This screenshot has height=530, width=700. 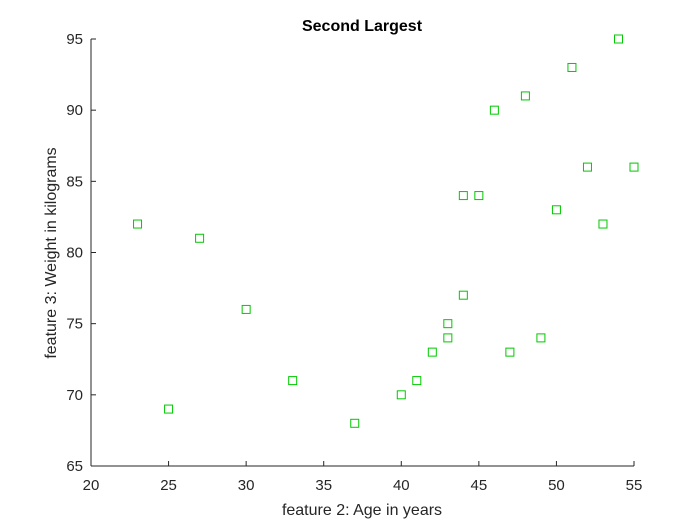 What do you see at coordinates (74, 39) in the screenshot?
I see `y-tick-label: 95` at bounding box center [74, 39].